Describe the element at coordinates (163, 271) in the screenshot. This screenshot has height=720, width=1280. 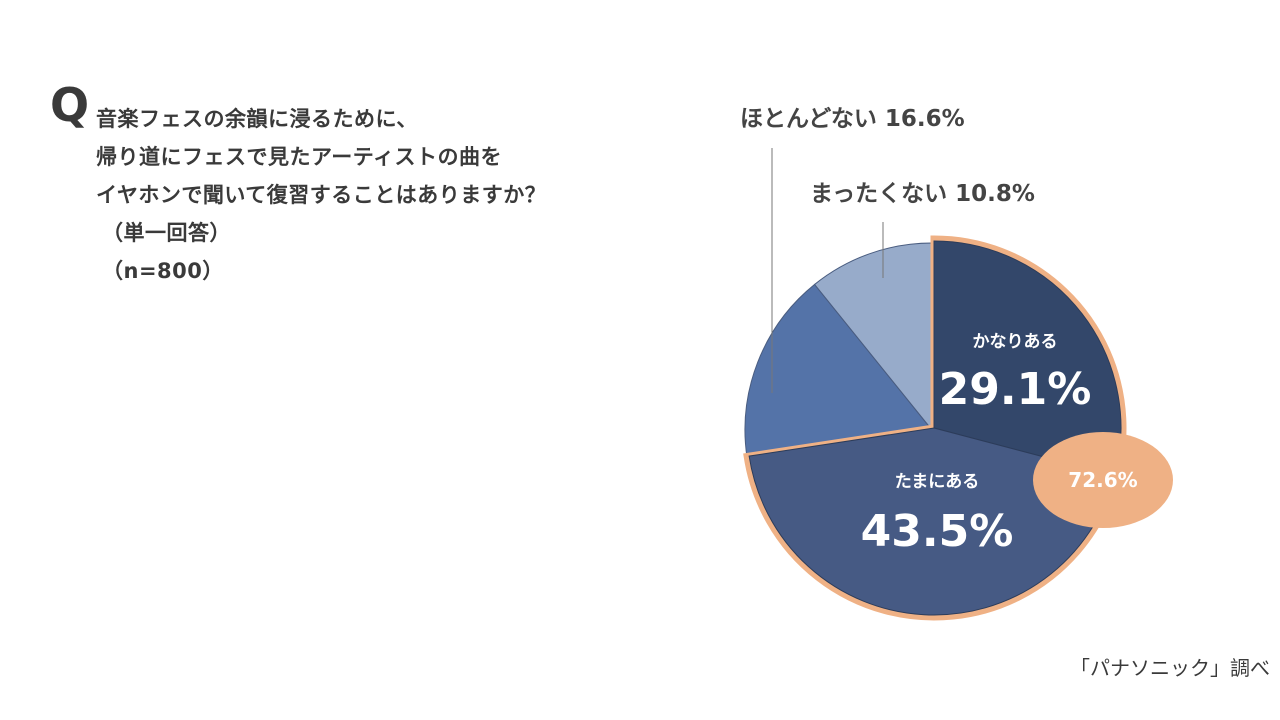
I see `sample-size: （n=800）` at that location.